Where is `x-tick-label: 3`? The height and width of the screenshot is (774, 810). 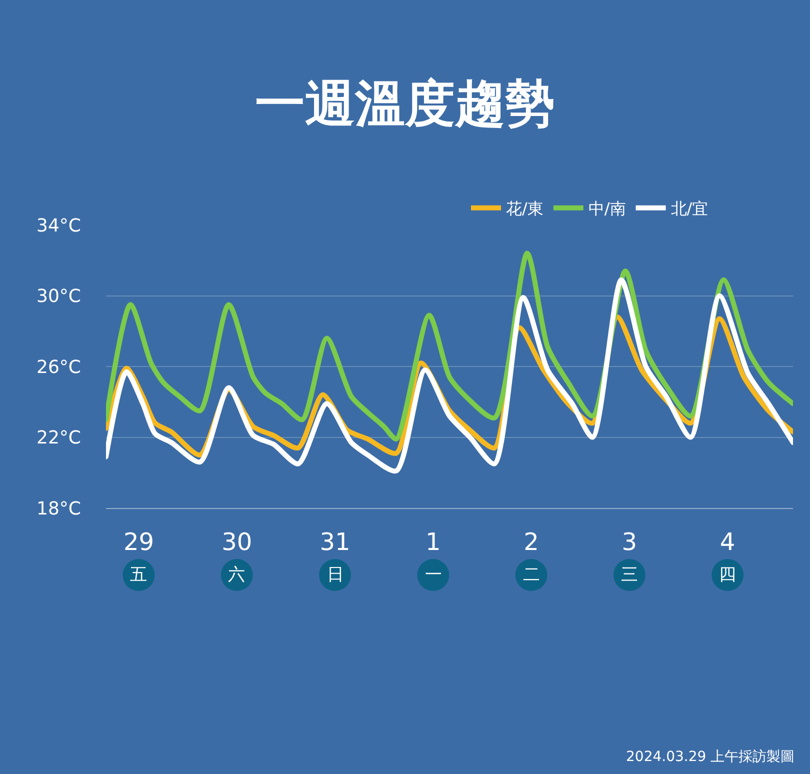 x-tick-label: 3 is located at coordinates (630, 542).